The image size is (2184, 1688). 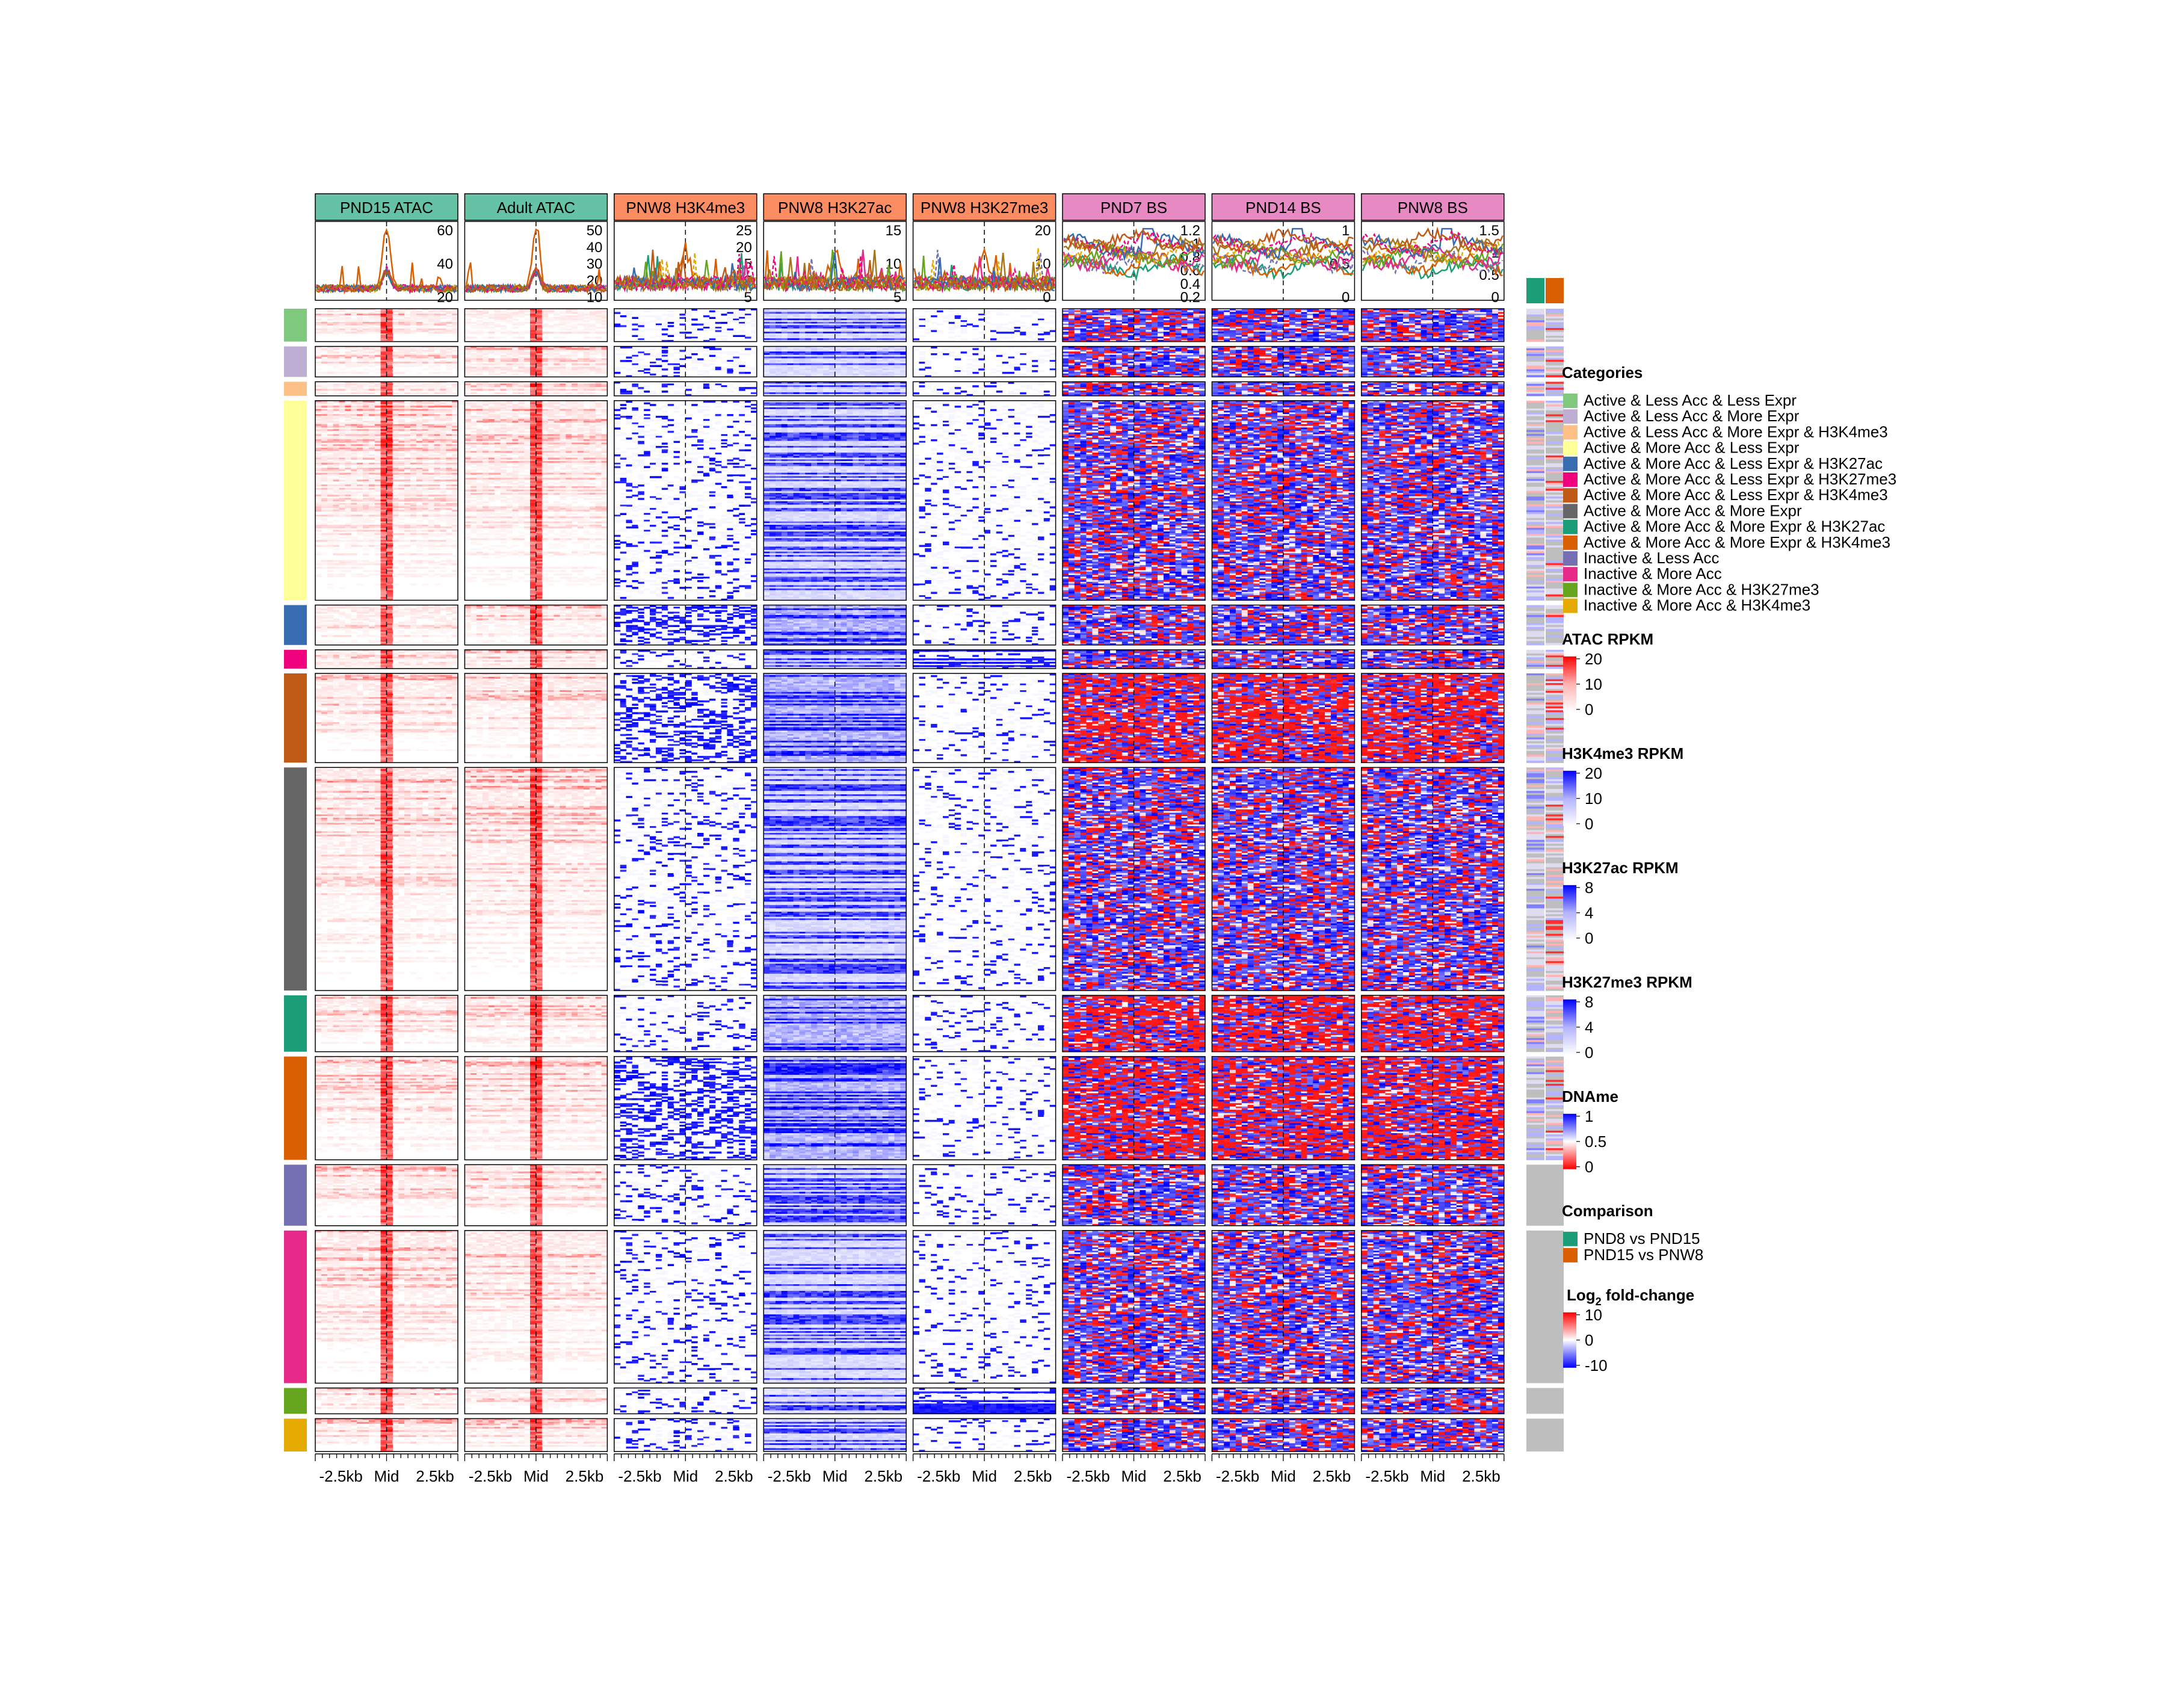 What do you see at coordinates (744, 231) in the screenshot?
I see `profile-ytick: 25` at bounding box center [744, 231].